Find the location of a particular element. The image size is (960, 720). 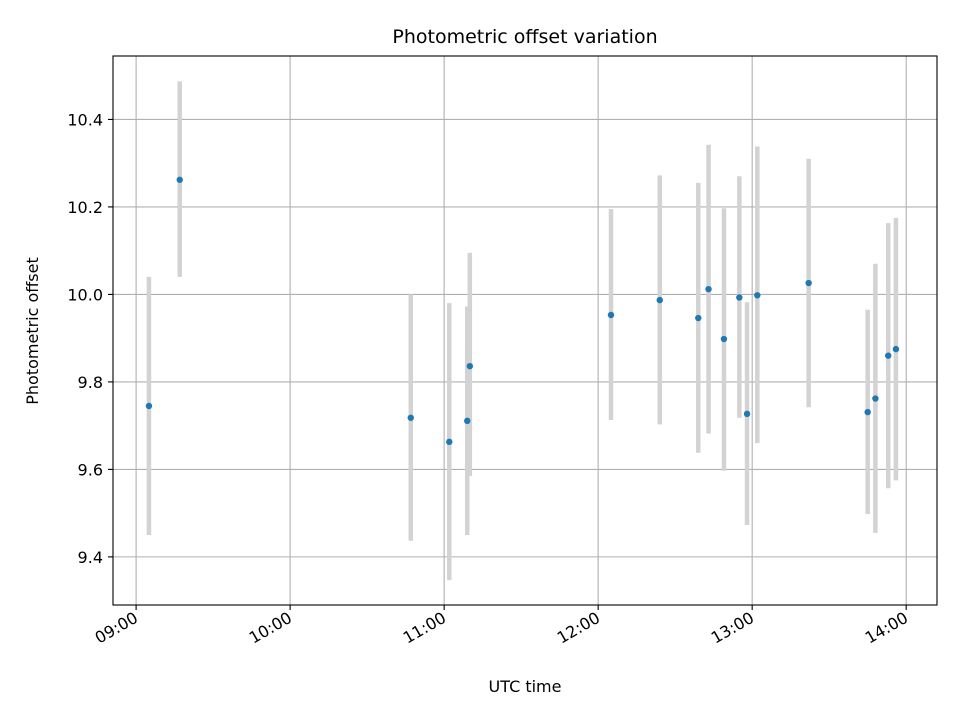

y-tick-label: 10.4 is located at coordinates (85, 119).